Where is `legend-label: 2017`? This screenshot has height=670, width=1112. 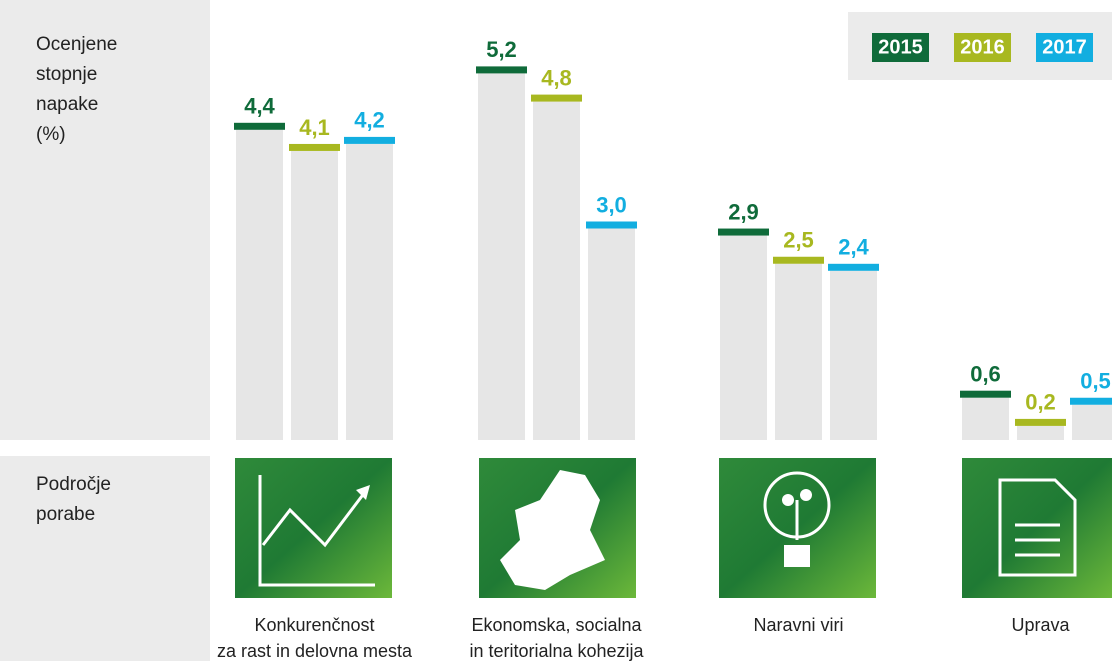 legend-label: 2017 is located at coordinates (1064, 47).